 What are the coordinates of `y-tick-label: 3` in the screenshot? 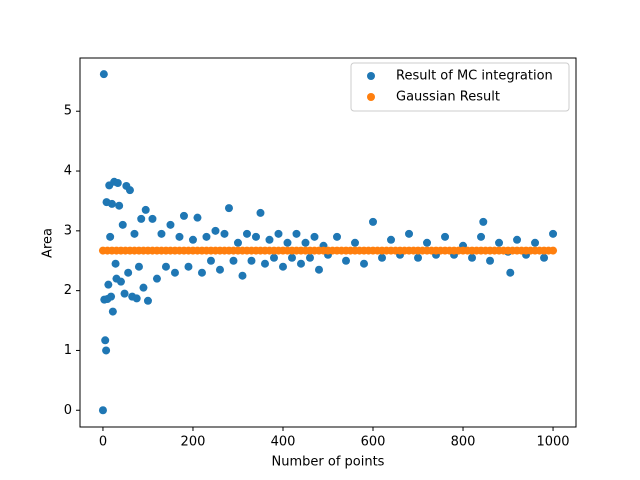 It's located at (68, 230).